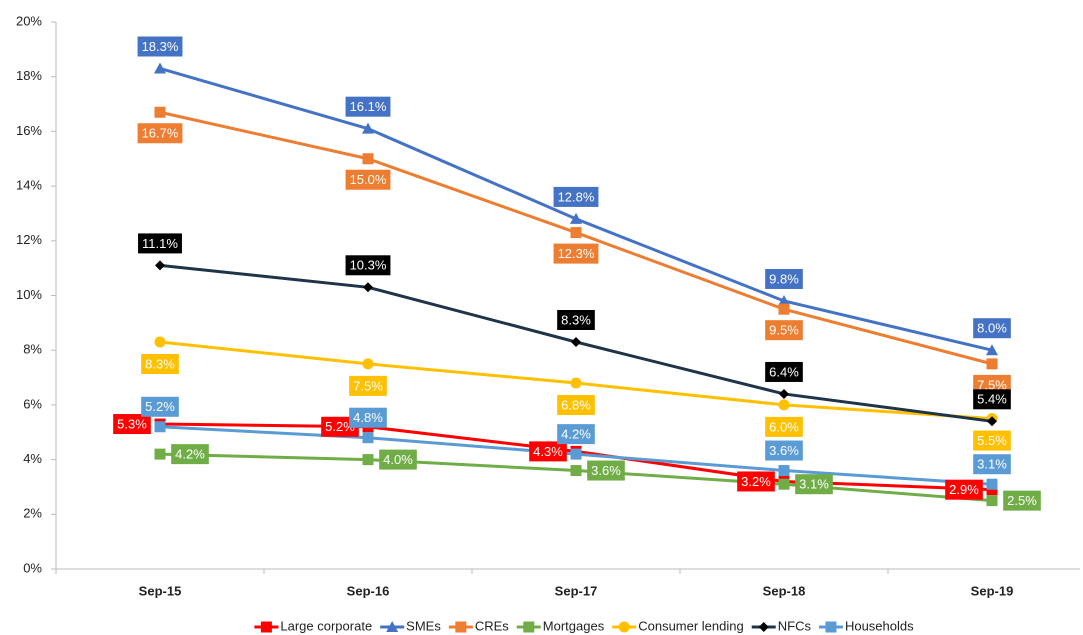 This screenshot has width=1083, height=635. I want to click on data-label: 3.2%, so click(756, 481).